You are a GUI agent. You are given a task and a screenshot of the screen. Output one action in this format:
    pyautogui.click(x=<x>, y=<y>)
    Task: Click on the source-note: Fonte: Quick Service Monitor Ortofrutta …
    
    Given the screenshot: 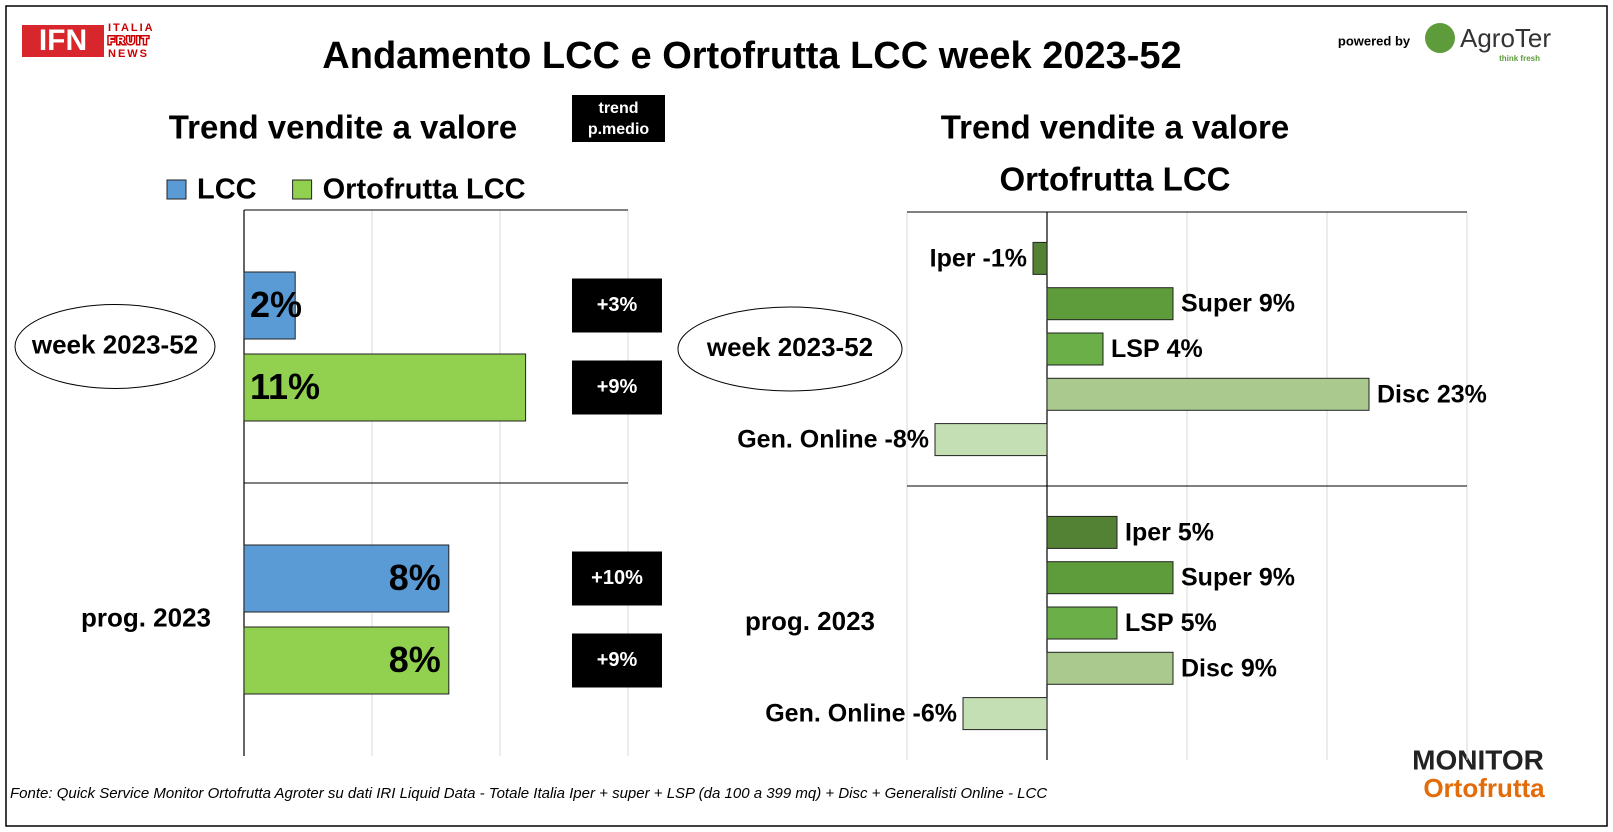 What is the action you would take?
    pyautogui.click(x=528, y=793)
    